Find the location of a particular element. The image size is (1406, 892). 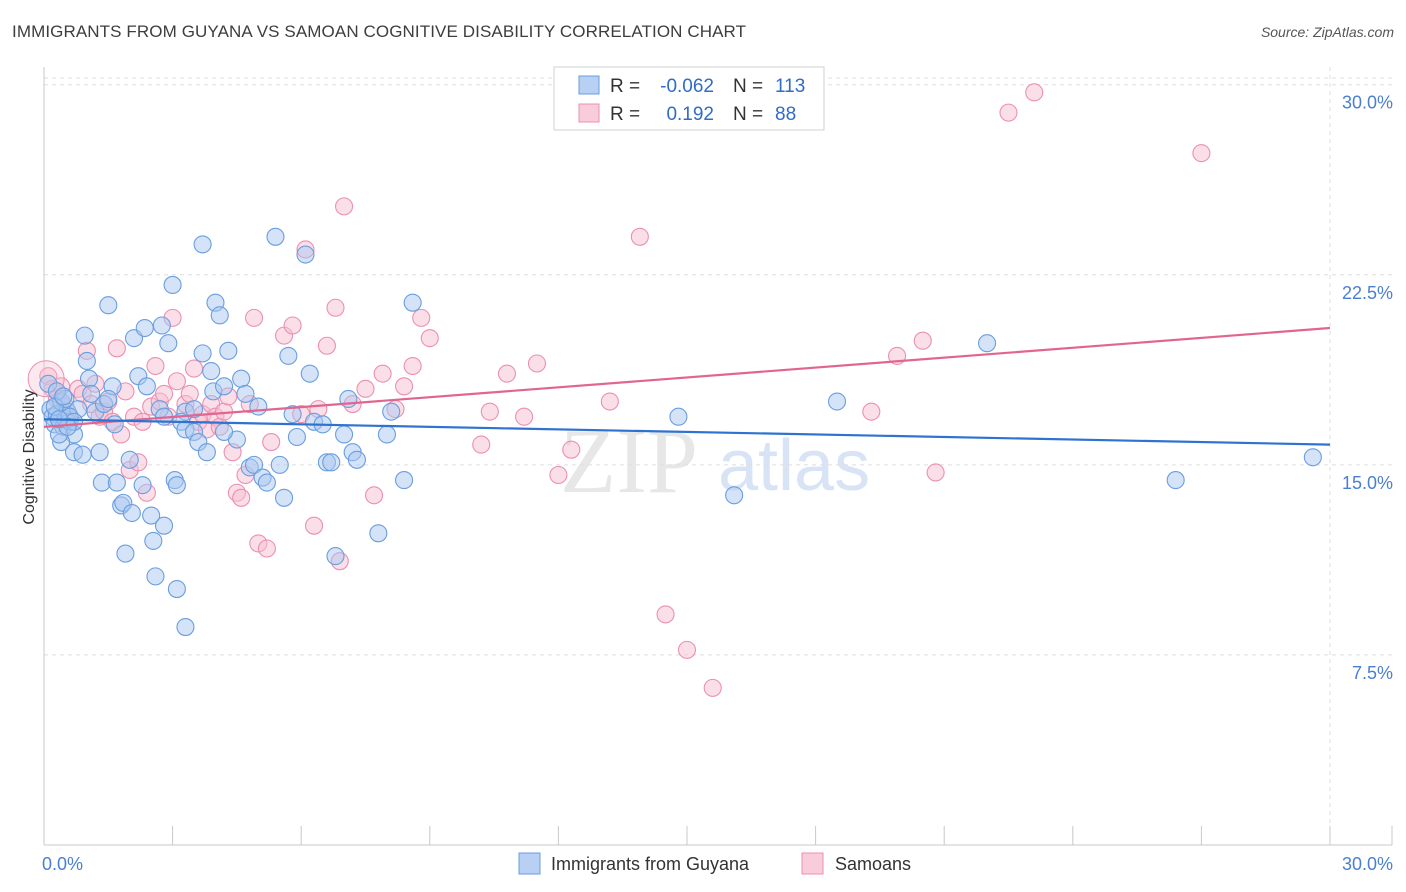

legend-n-value-1: 113 is located at coordinates (790, 86).